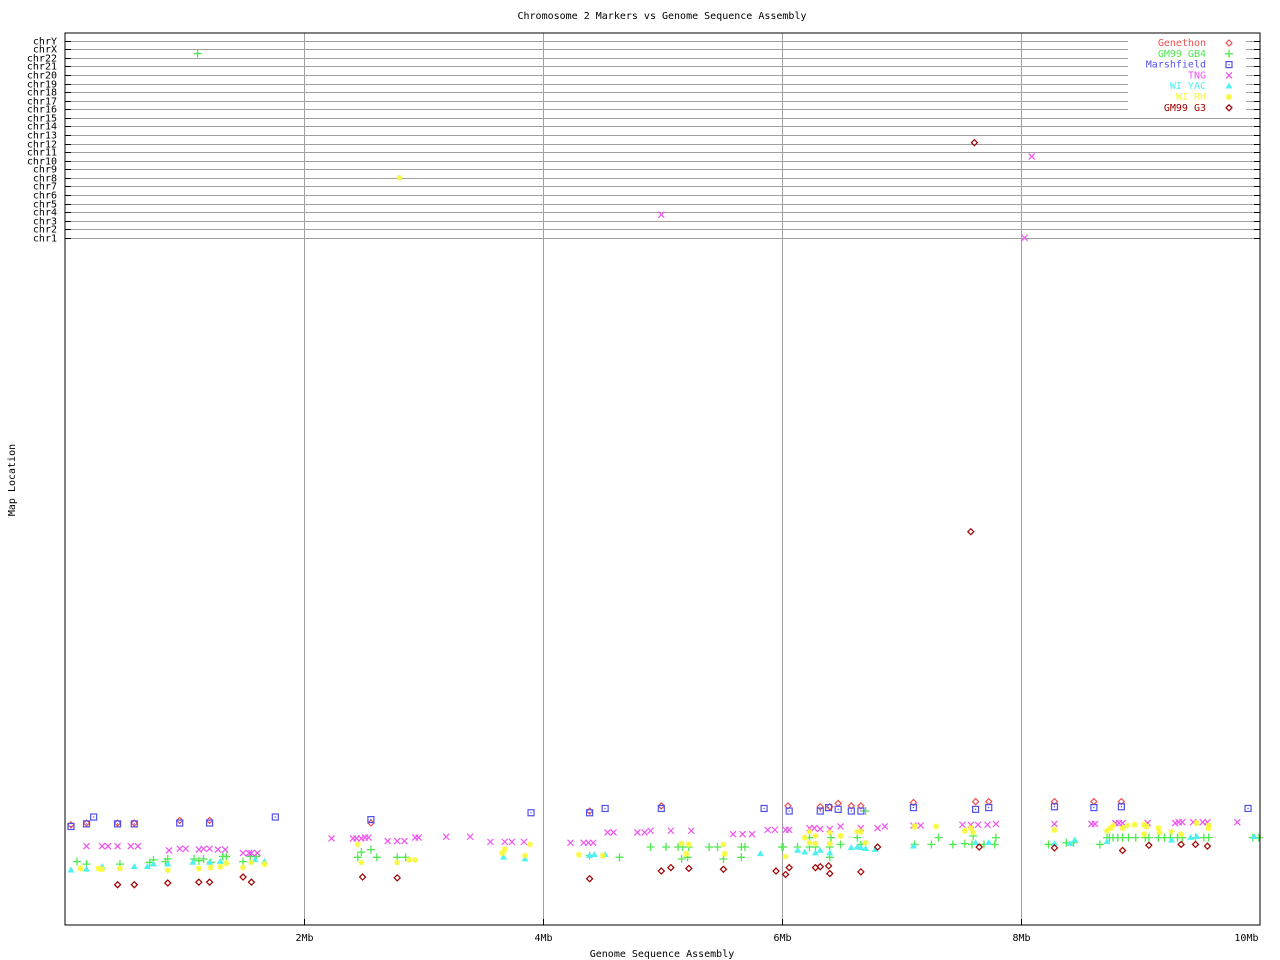 This screenshot has height=960, width=1280. What do you see at coordinates (45, 187) in the screenshot?
I see `y-tick-label: chr7` at bounding box center [45, 187].